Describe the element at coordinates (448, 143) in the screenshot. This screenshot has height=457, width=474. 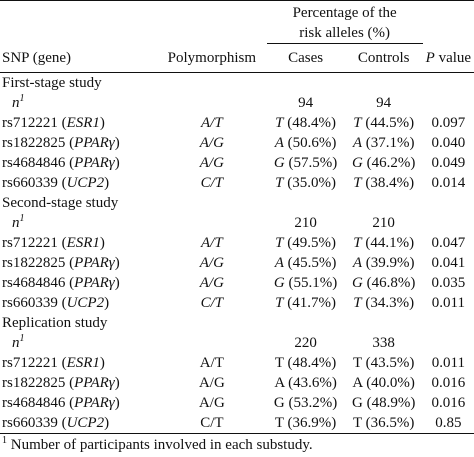
I see `p-value-cell: 0.040` at that location.